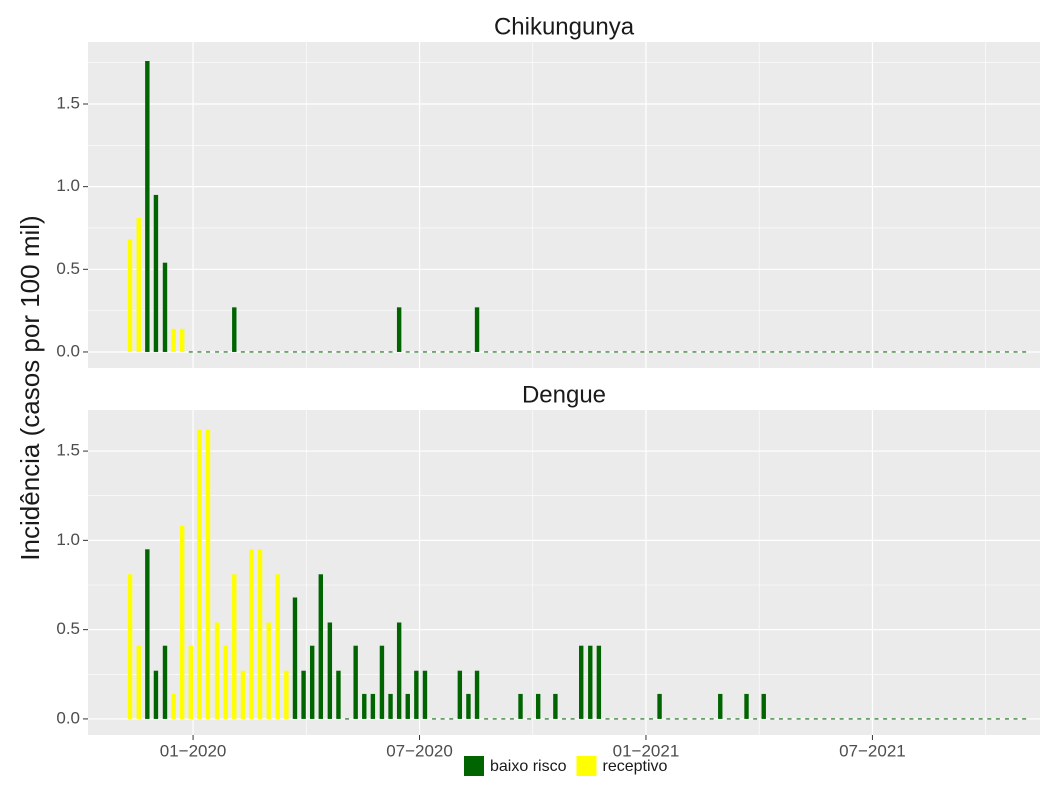 The image size is (1061, 803). Describe the element at coordinates (193, 750) in the screenshot. I see `x-tick-label: 01−2020` at that location.